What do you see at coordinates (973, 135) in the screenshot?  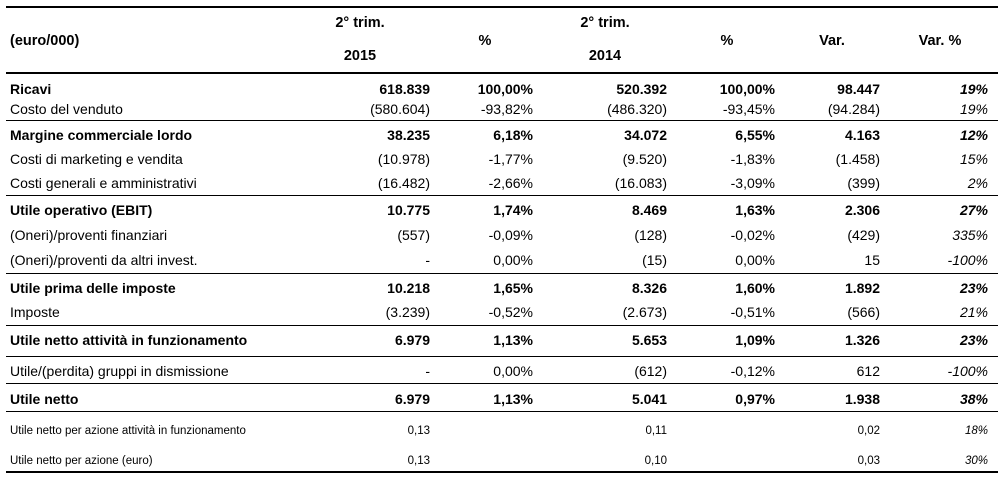 I see `cell-varp: 12%` at bounding box center [973, 135].